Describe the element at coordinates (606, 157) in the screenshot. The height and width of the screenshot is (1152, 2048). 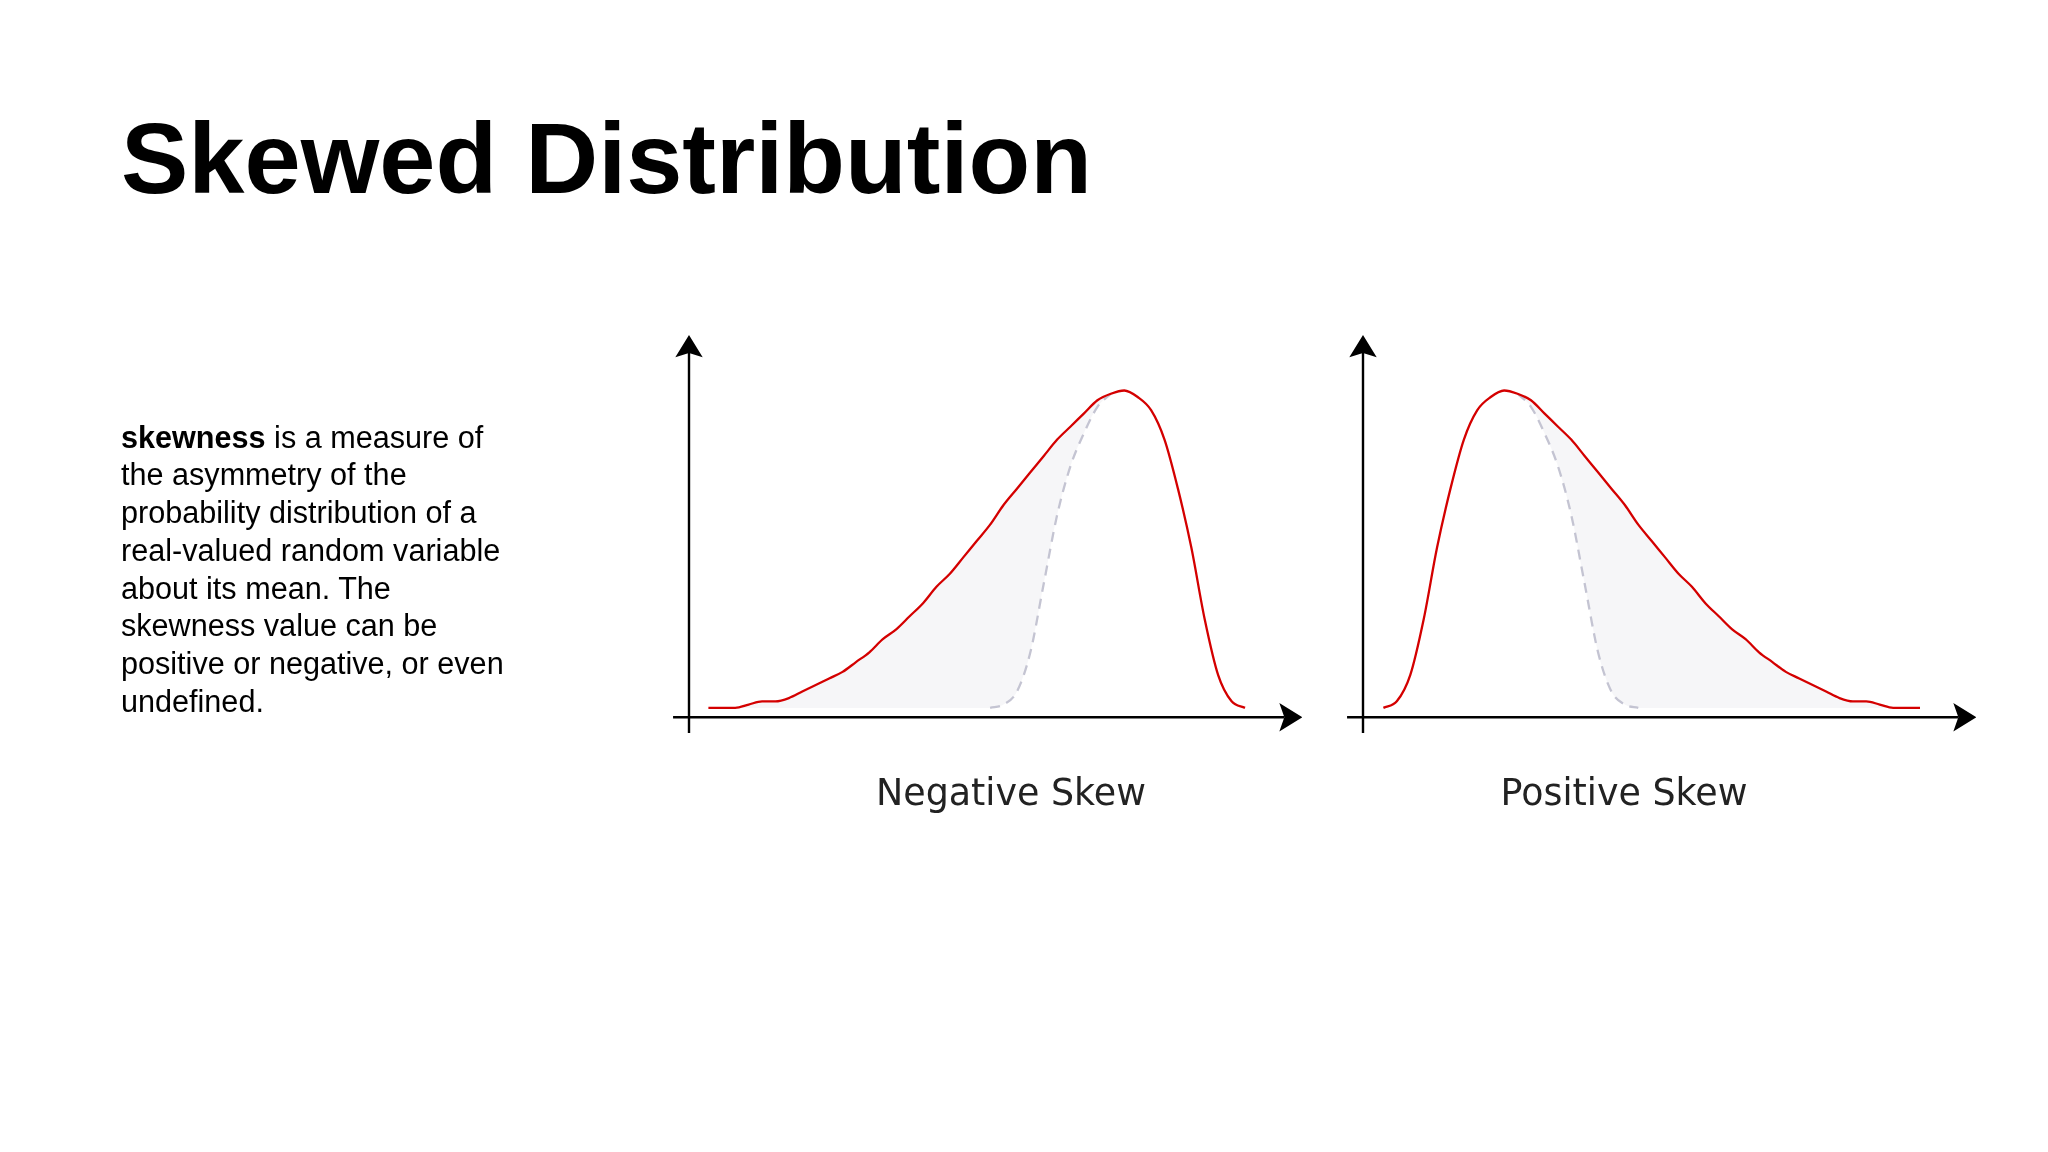
I see `text: Skewed Distribution` at that location.